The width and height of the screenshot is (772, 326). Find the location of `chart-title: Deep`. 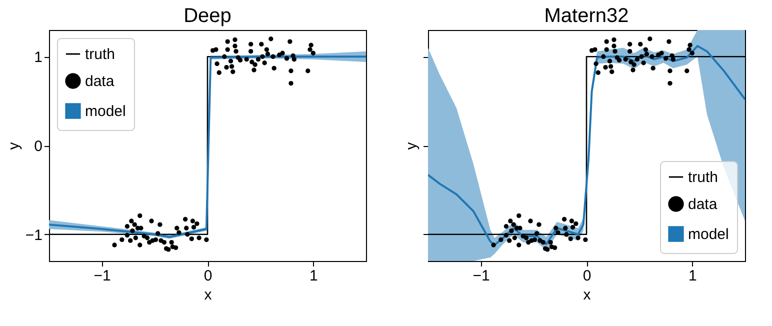

chart-title: Deep is located at coordinates (208, 16).